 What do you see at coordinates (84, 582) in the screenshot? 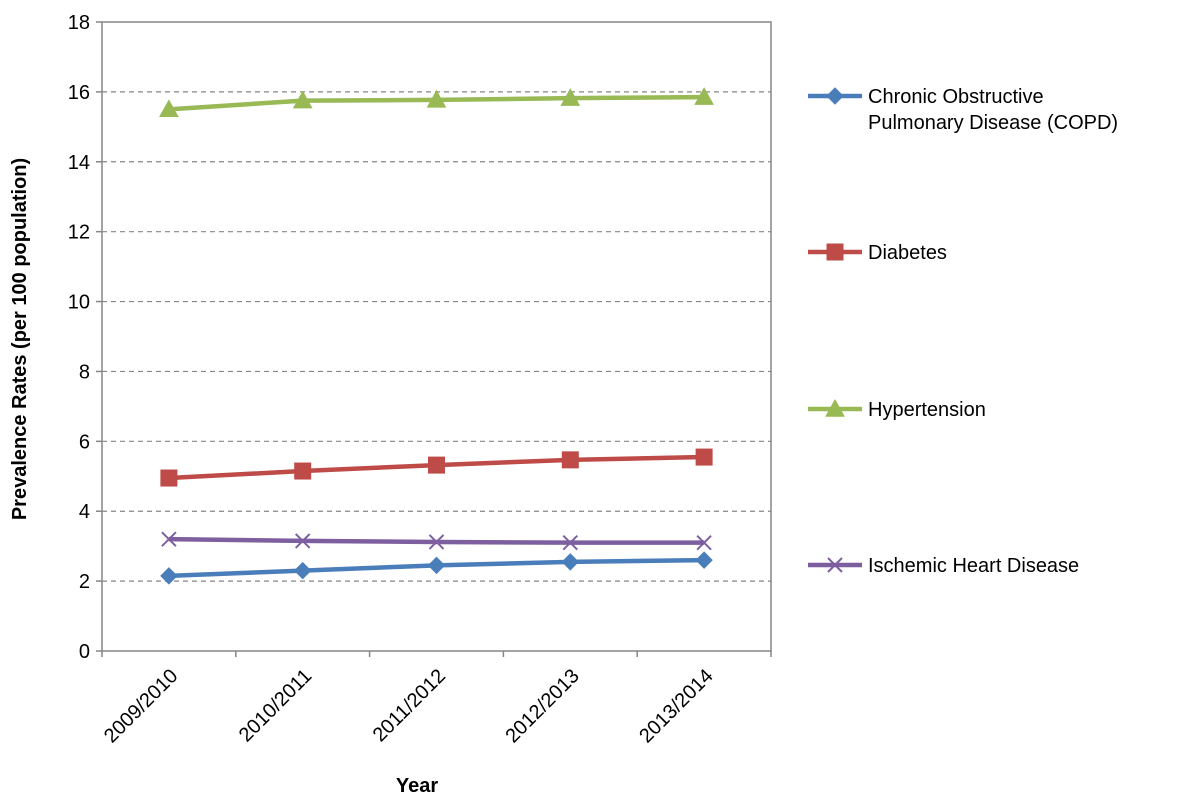
I see `y-tick-label: 2` at bounding box center [84, 582].